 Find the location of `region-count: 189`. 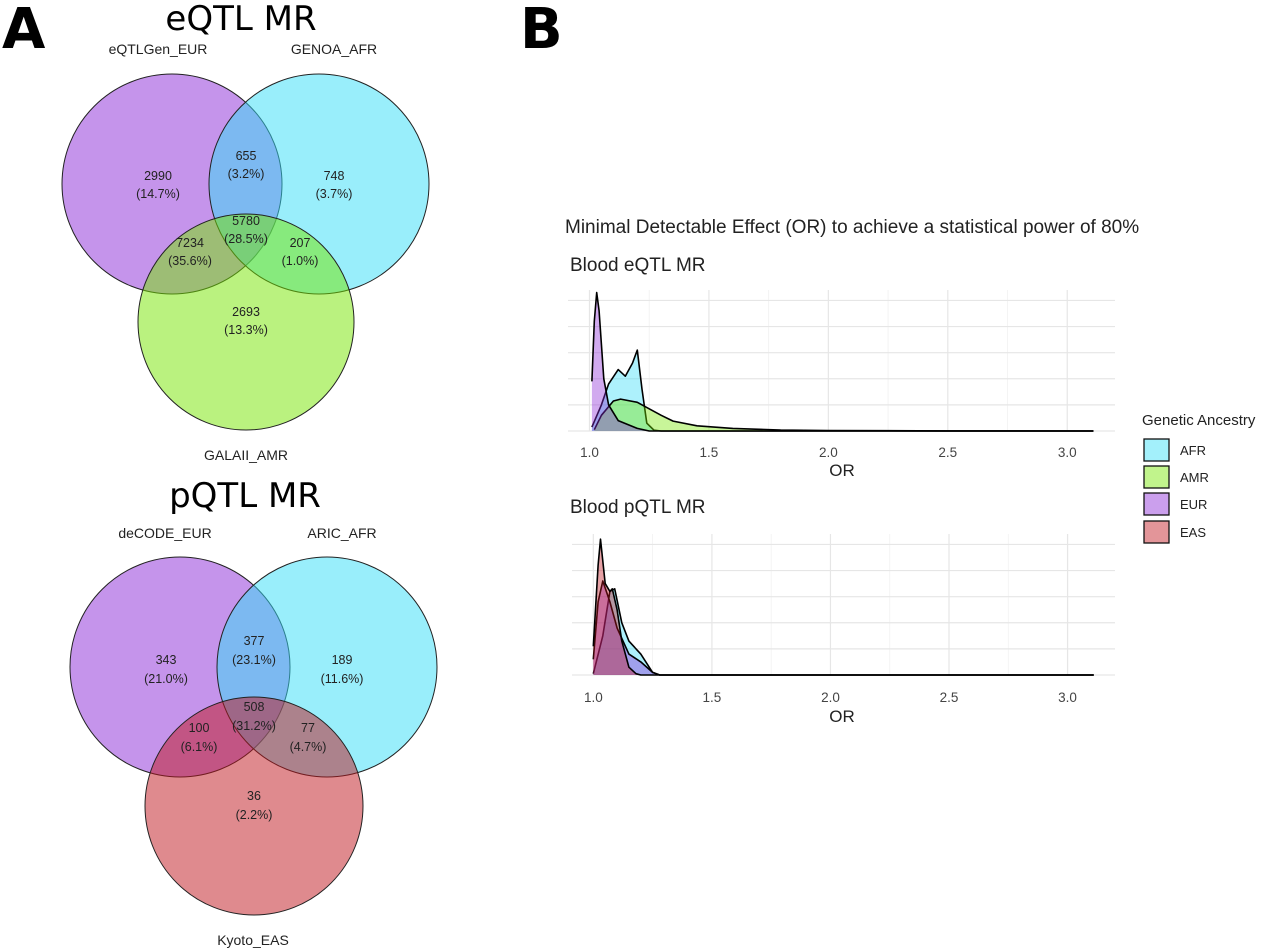

region-count: 189 is located at coordinates (342, 660).